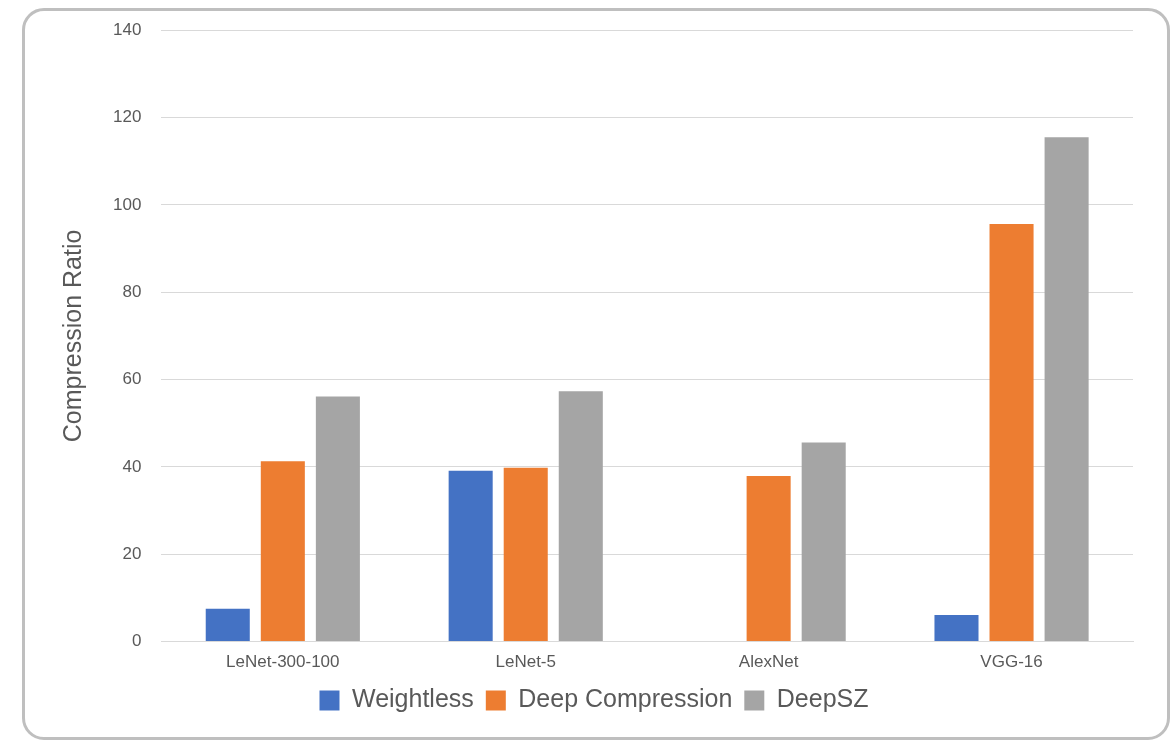 The height and width of the screenshot is (743, 1173). What do you see at coordinates (1011, 662) in the screenshot?
I see `x-tick-label: VGG-16` at bounding box center [1011, 662].